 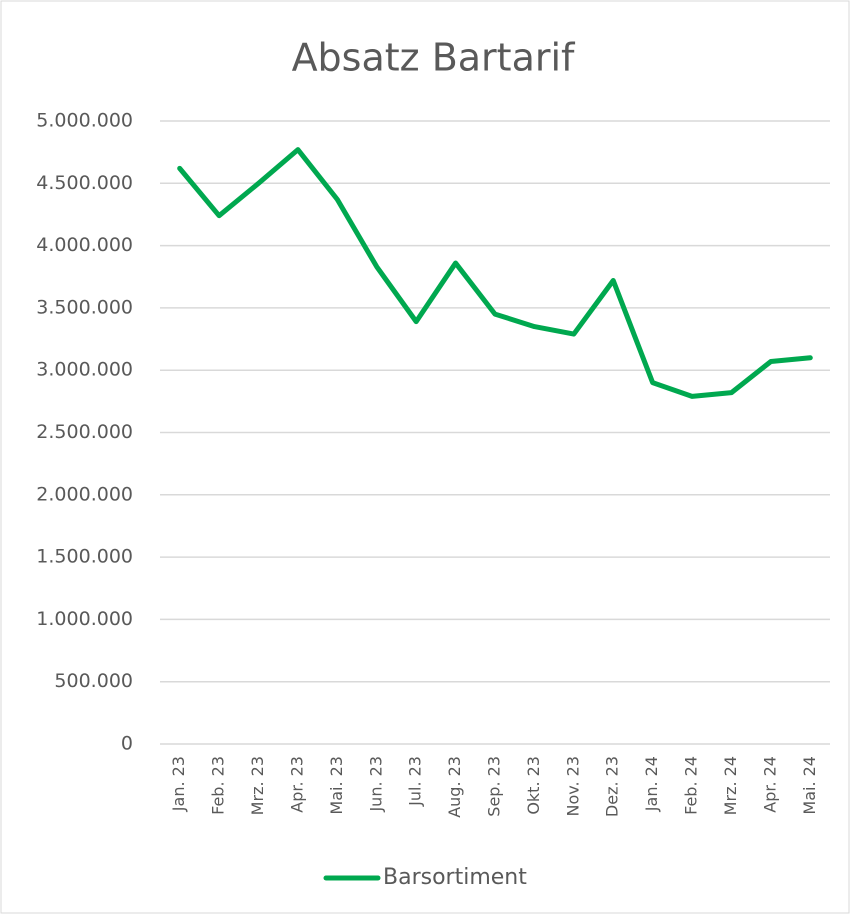 I want to click on x-tick-label: Dez. 23, so click(x=612, y=786).